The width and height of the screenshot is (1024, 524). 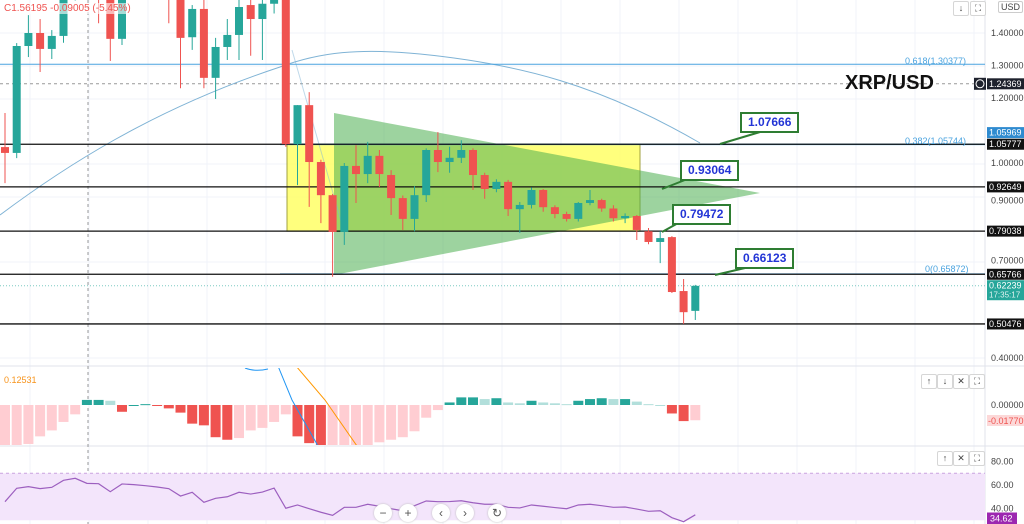 What do you see at coordinates (1005, 295) in the screenshot?
I see `countdown-label: 17:35:17` at bounding box center [1005, 295].